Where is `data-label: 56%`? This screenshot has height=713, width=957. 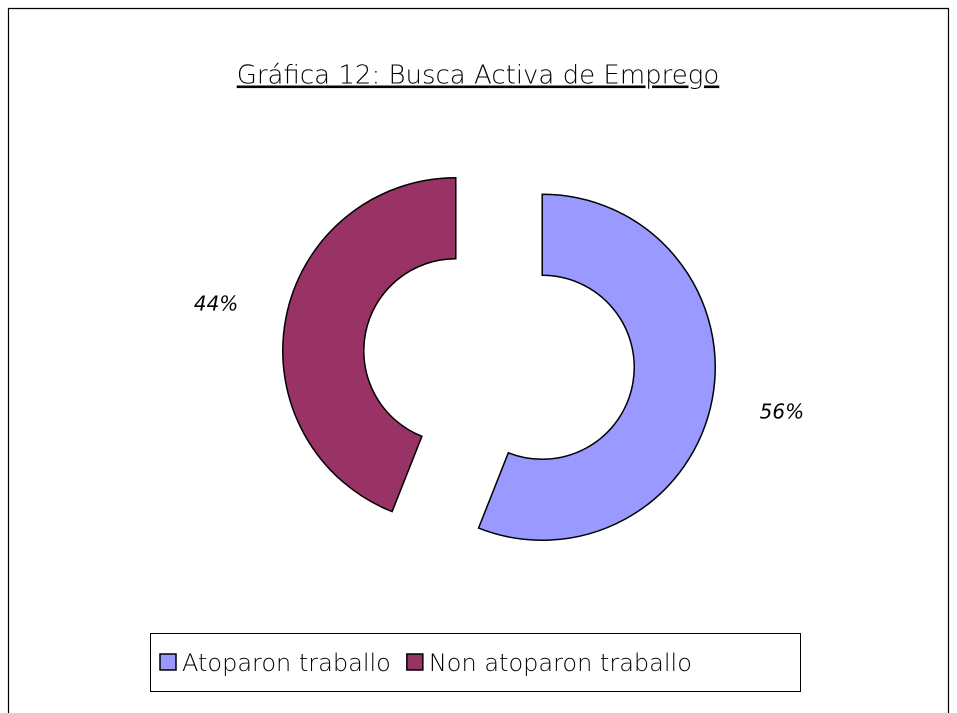
data-label: 56% is located at coordinates (782, 411).